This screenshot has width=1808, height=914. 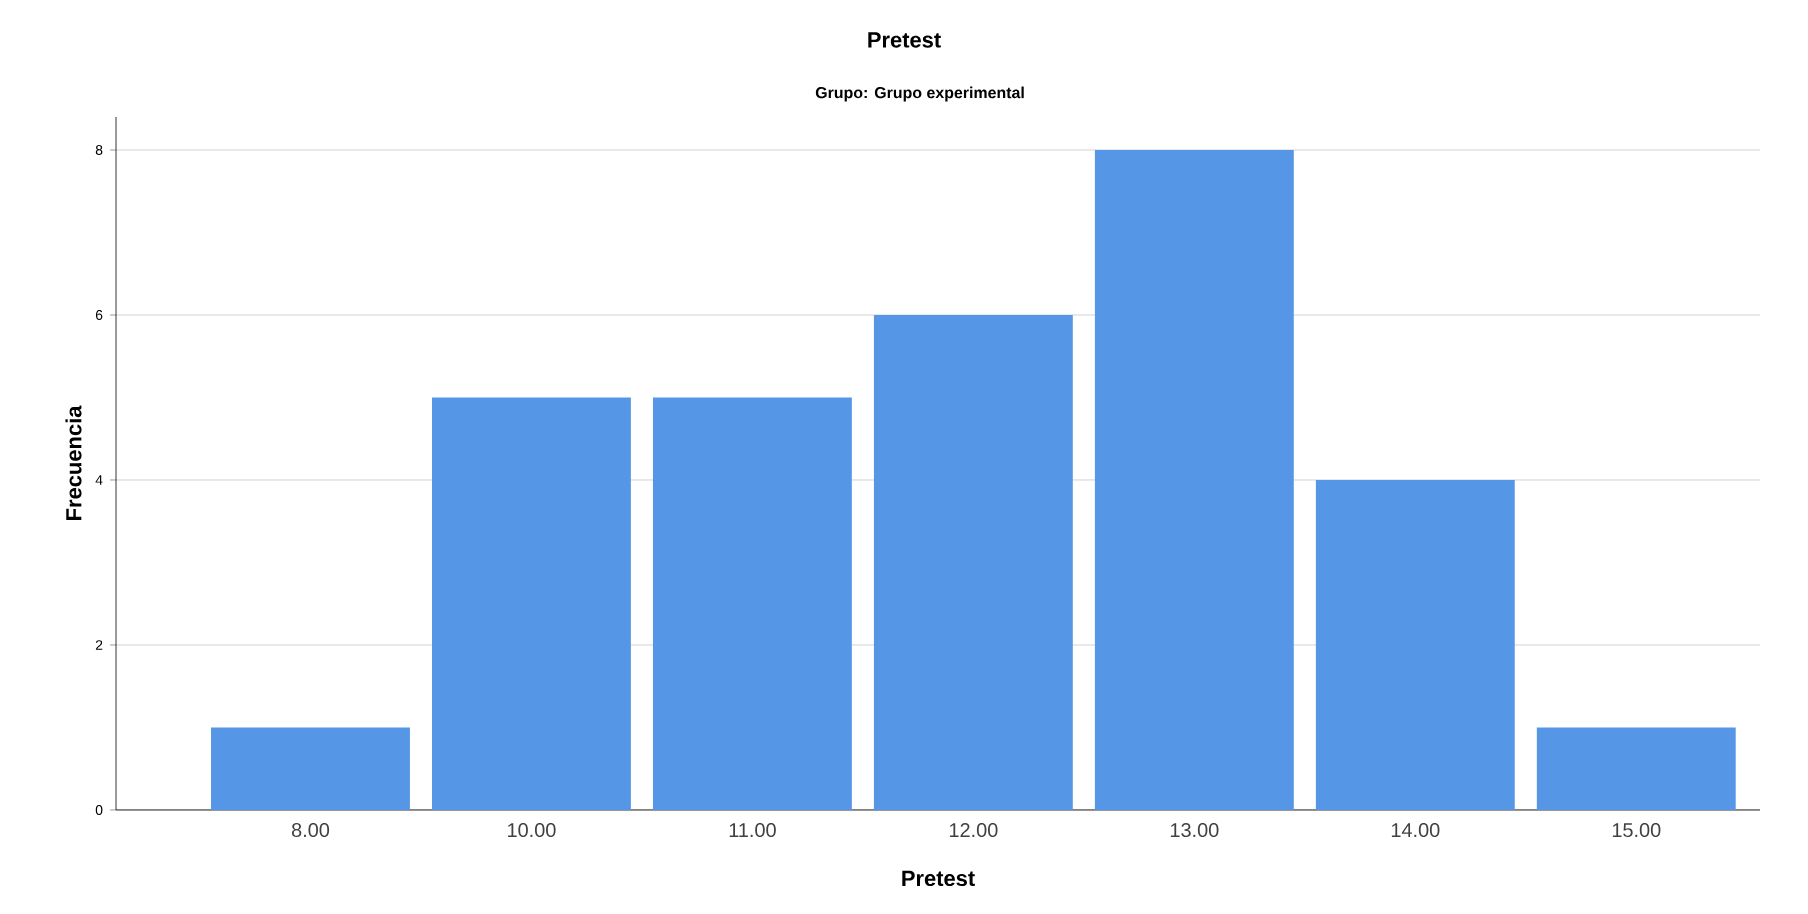 I want to click on x-tick-label: 15.00, so click(x=1636, y=830).